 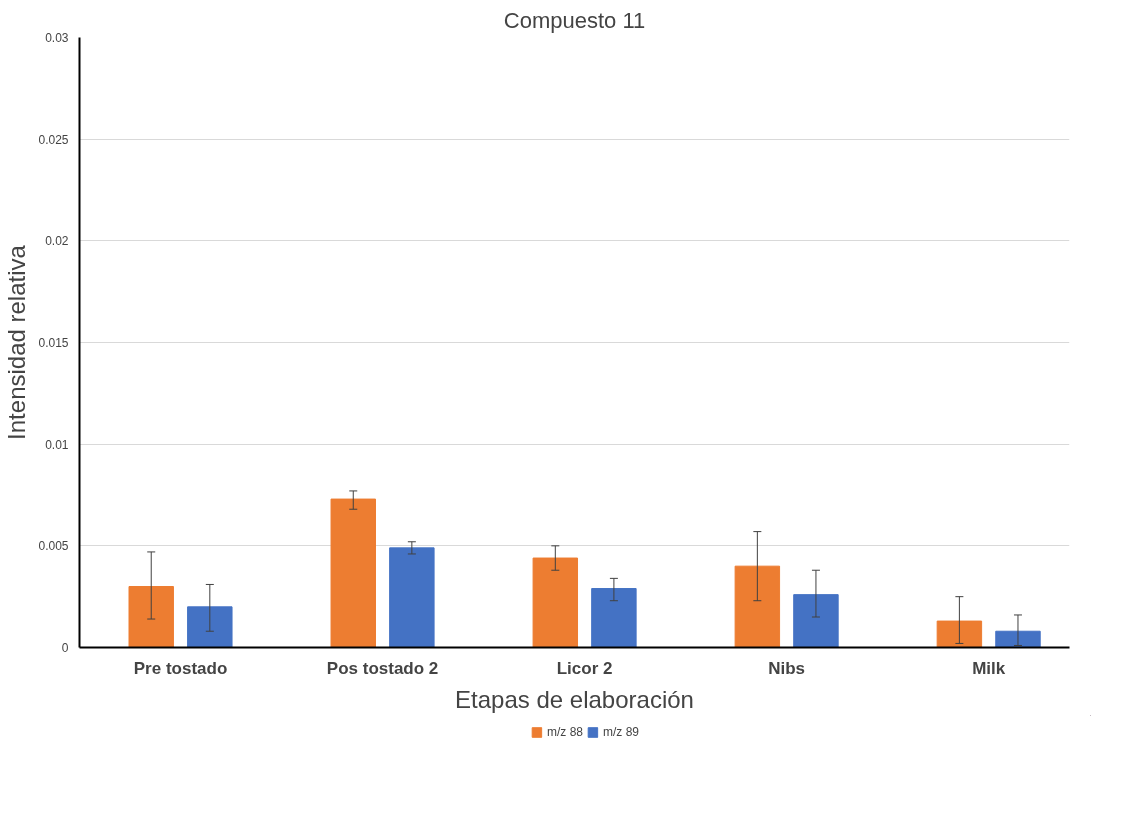 What do you see at coordinates (57, 38) in the screenshot?
I see `y-tick-label: 0.03` at bounding box center [57, 38].